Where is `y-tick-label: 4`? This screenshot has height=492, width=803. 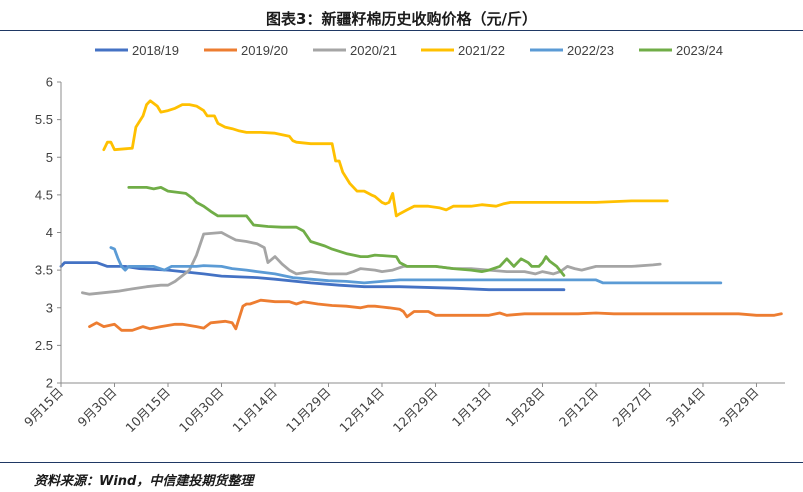
y-tick-label: 4 is located at coordinates (49, 232).